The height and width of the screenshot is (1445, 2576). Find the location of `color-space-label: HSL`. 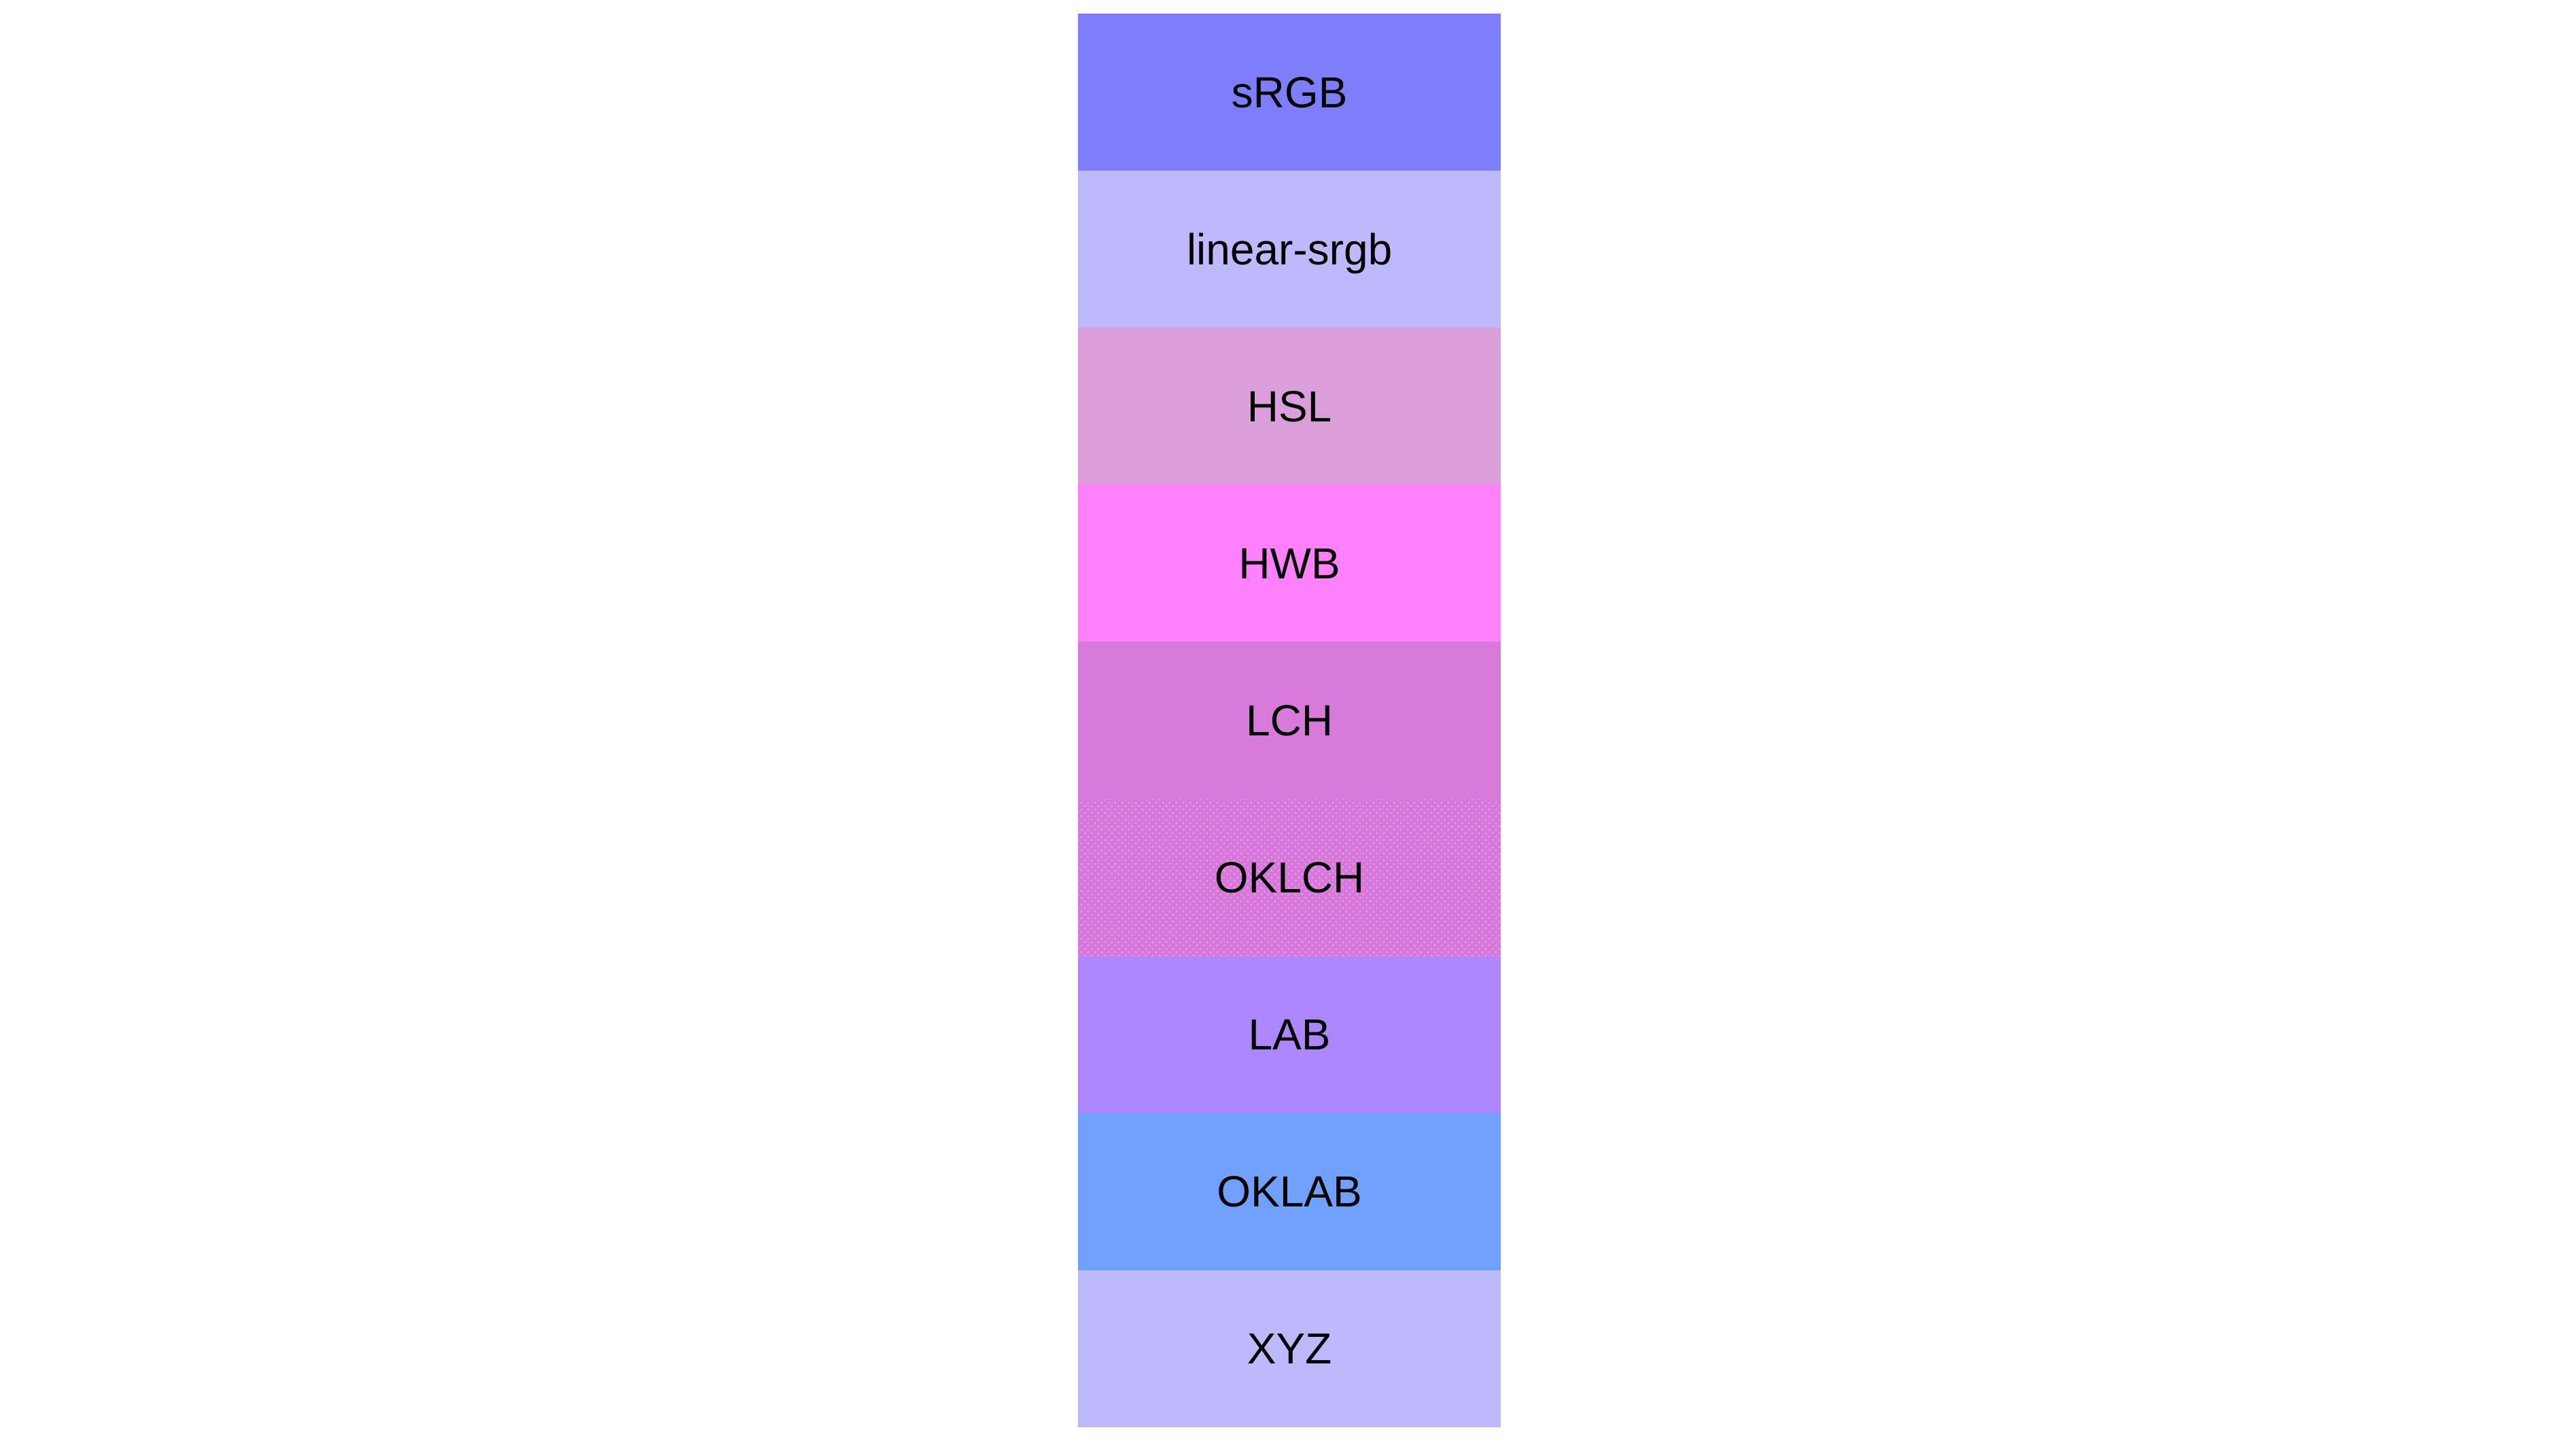

color-space-label: HSL is located at coordinates (1289, 406).